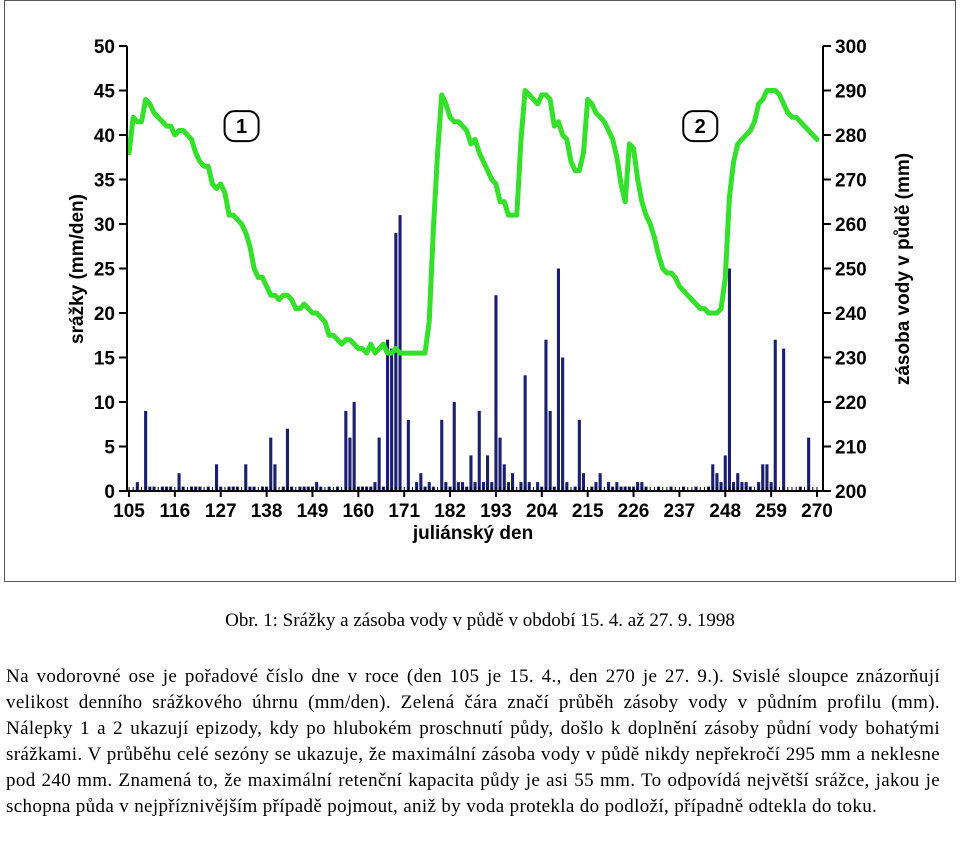  Describe the element at coordinates (903, 269) in the screenshot. I see `y2-axis-label: zásoba vody v půdě (mm)` at that location.